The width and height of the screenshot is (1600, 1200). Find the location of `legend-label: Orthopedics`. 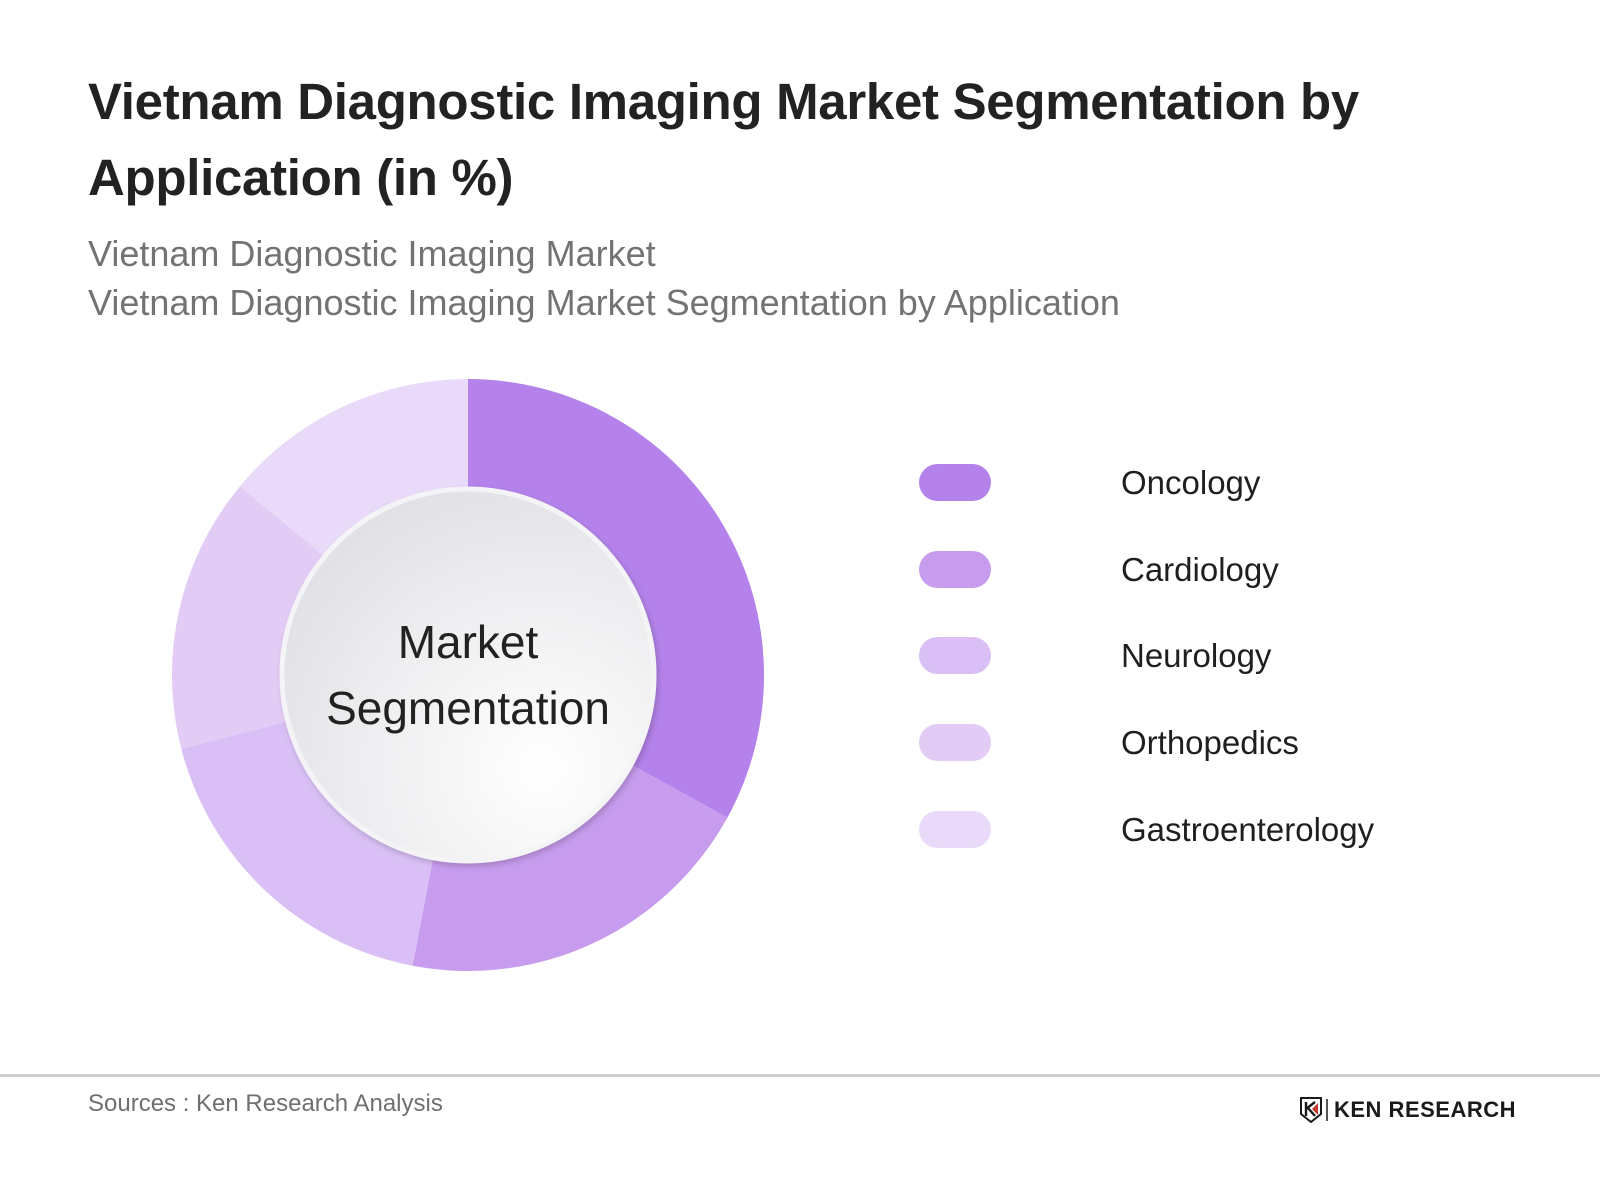

legend-label: Orthopedics is located at coordinates (1210, 743).